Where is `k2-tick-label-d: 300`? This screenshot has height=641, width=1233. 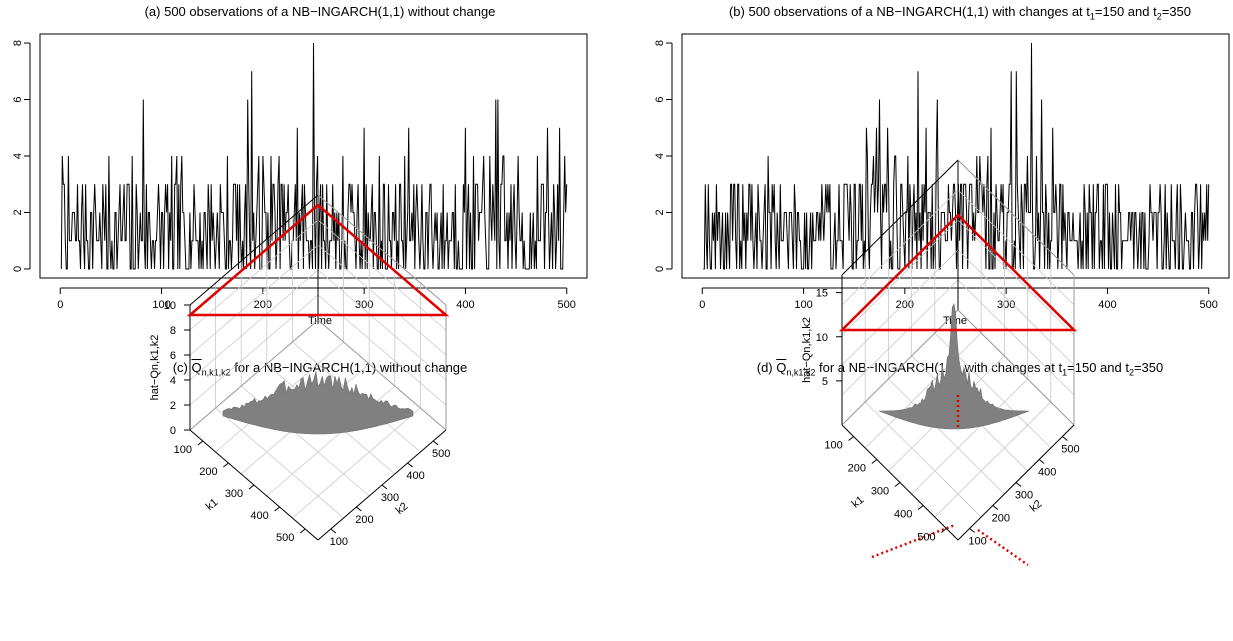
k2-tick-label-d: 300 is located at coordinates (1024, 496).